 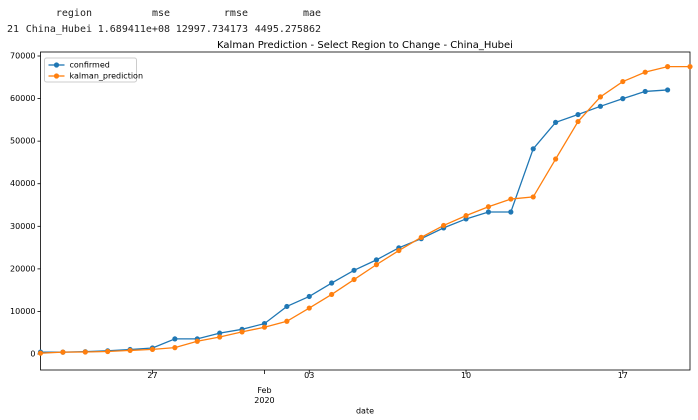 What do you see at coordinates (161, 13) in the screenshot?
I see `table-header: mse` at bounding box center [161, 13].